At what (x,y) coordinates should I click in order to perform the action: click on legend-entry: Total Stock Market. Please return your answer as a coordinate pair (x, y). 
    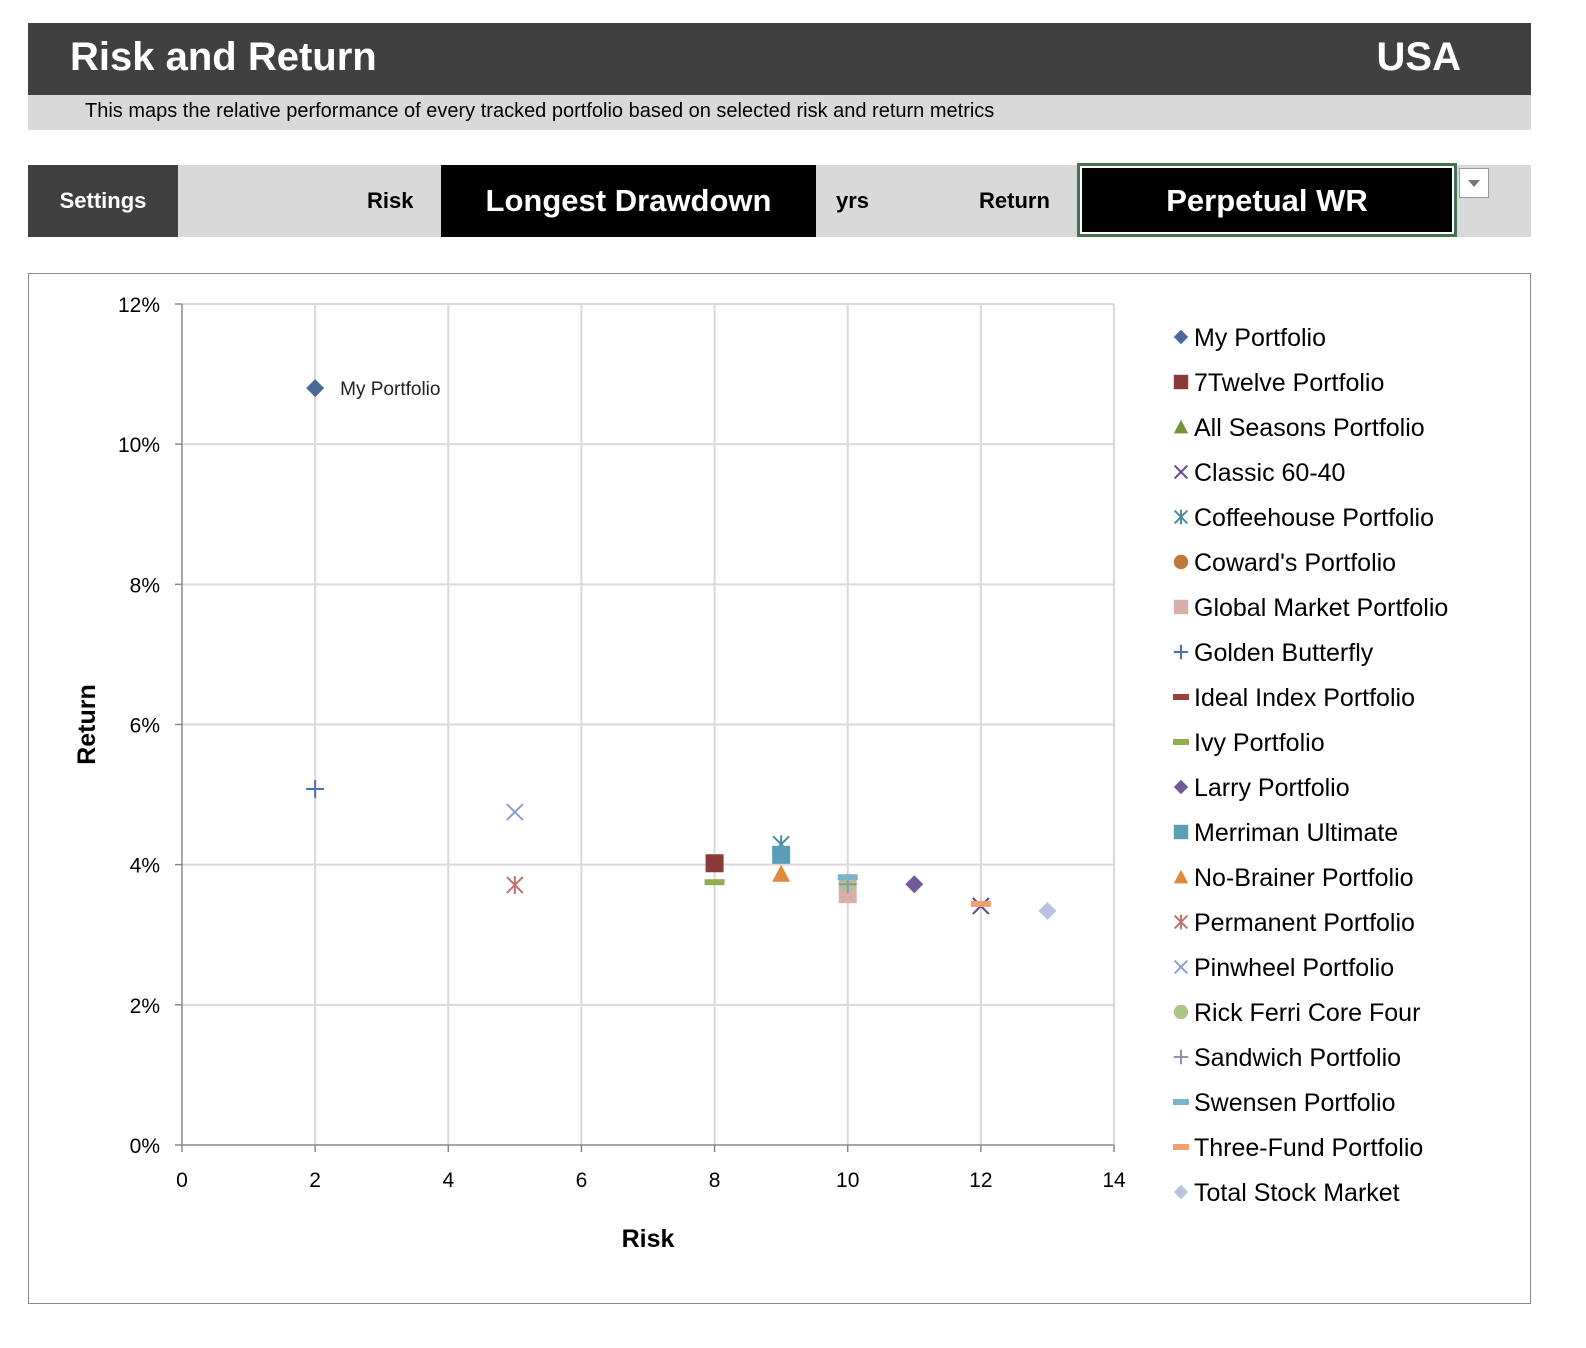
    Looking at the image, I should click on (1297, 1193).